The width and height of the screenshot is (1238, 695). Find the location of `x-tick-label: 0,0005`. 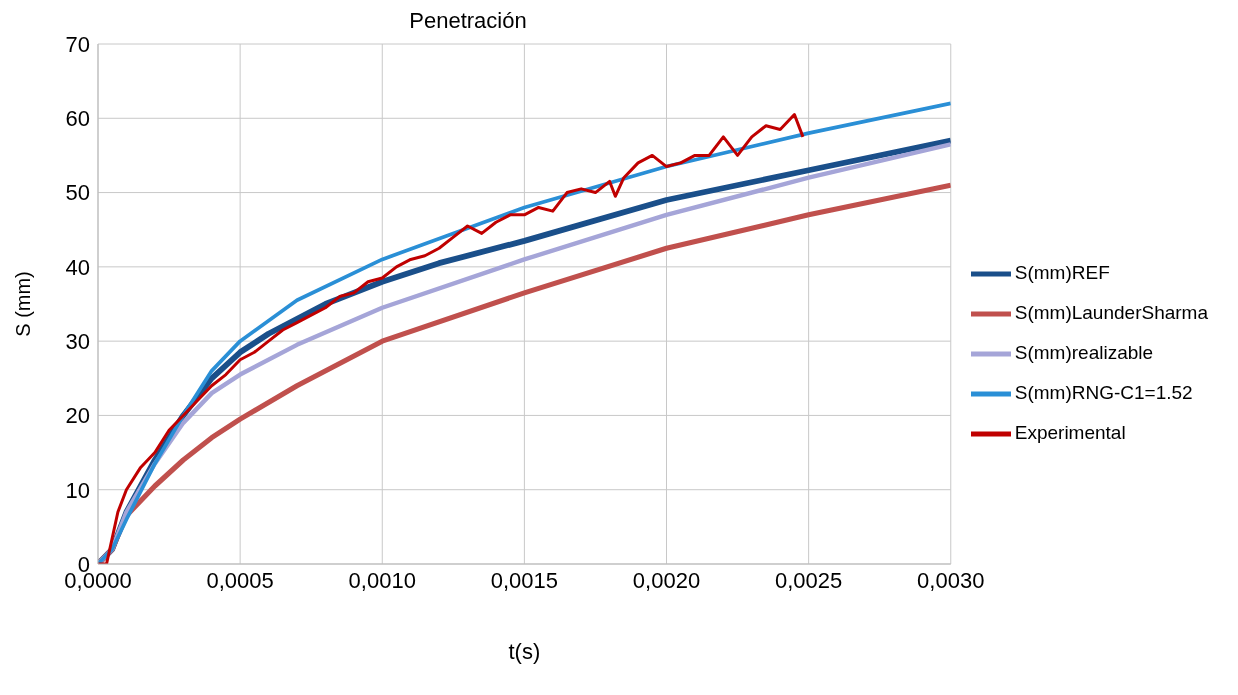

x-tick-label: 0,0005 is located at coordinates (240, 580).